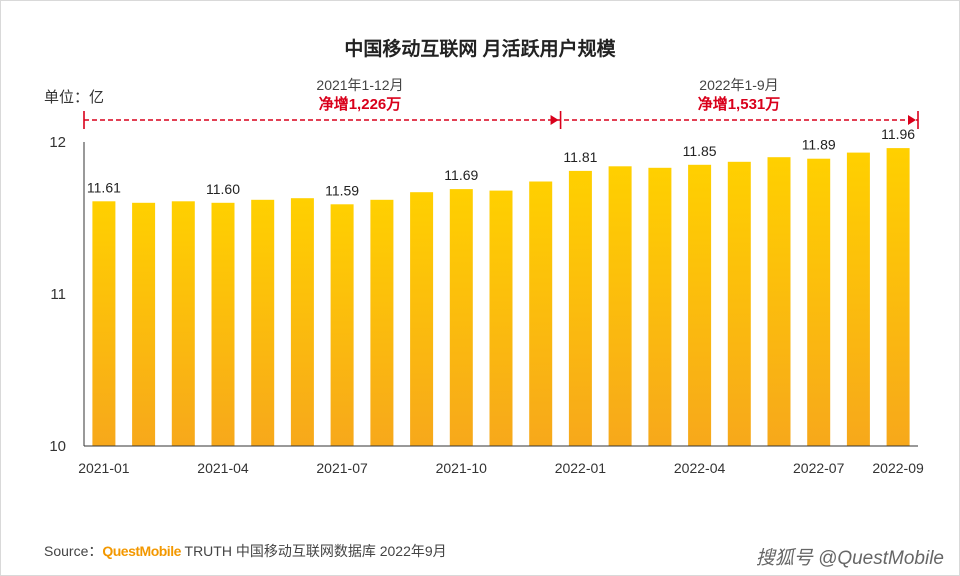 The width and height of the screenshot is (960, 576). I want to click on y-axis: 10 11 12, so click(67, 294).